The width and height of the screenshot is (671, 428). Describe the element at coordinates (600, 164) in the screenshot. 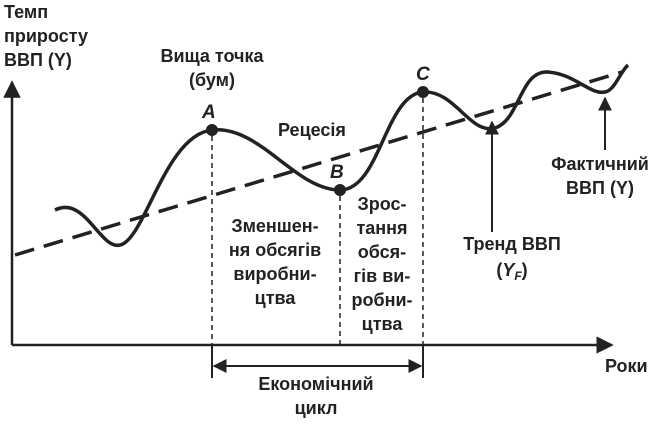

I see `actual-label: Фактичний` at that location.